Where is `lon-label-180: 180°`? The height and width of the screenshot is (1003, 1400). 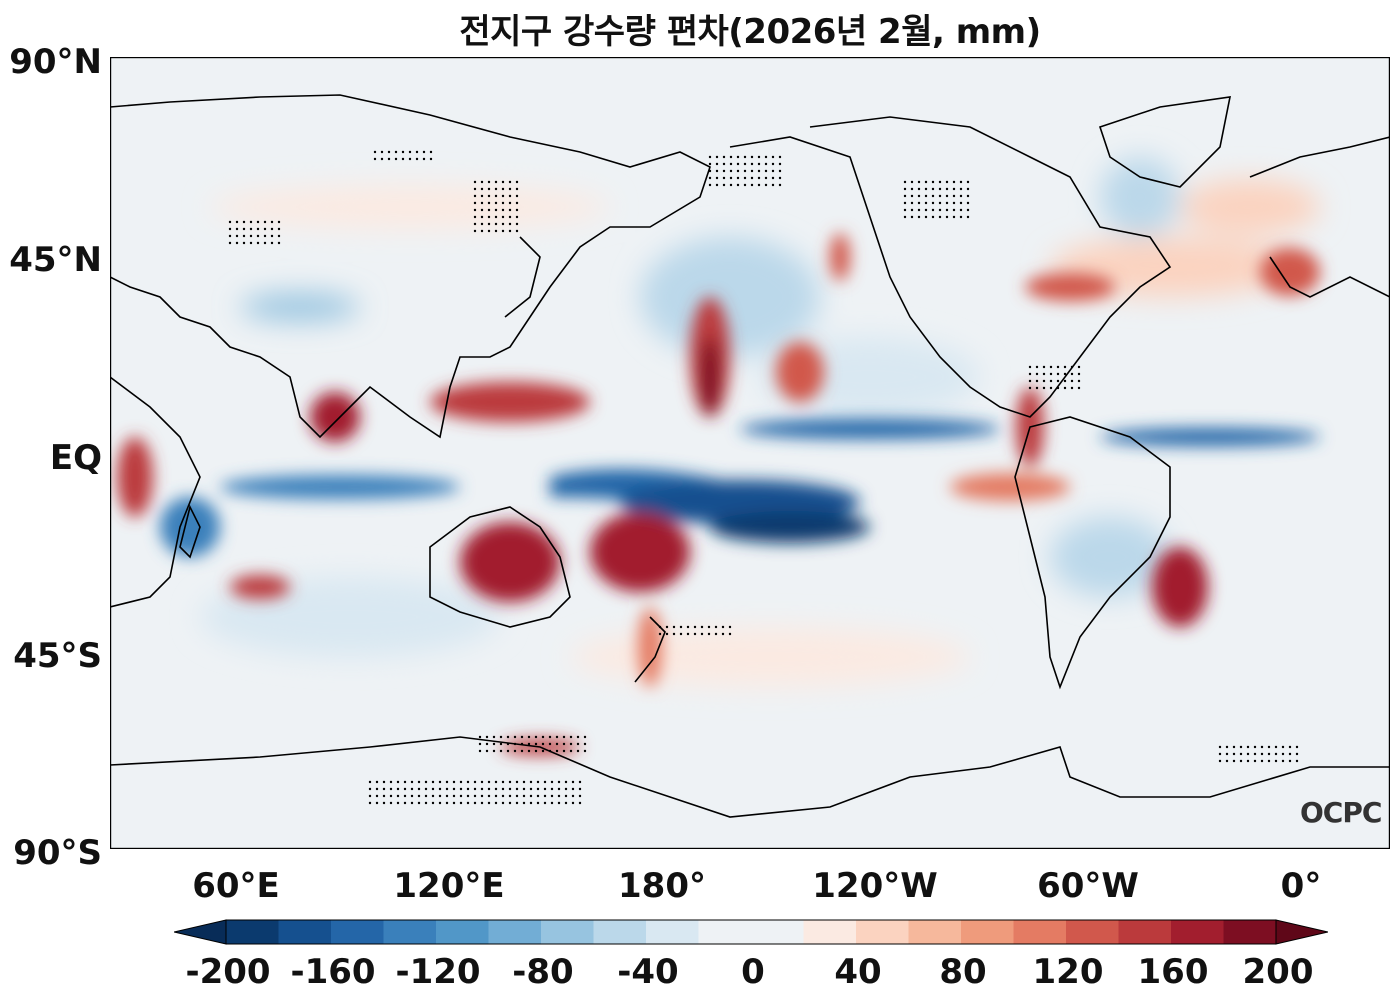
lon-label-180: 180° is located at coordinates (662, 886).